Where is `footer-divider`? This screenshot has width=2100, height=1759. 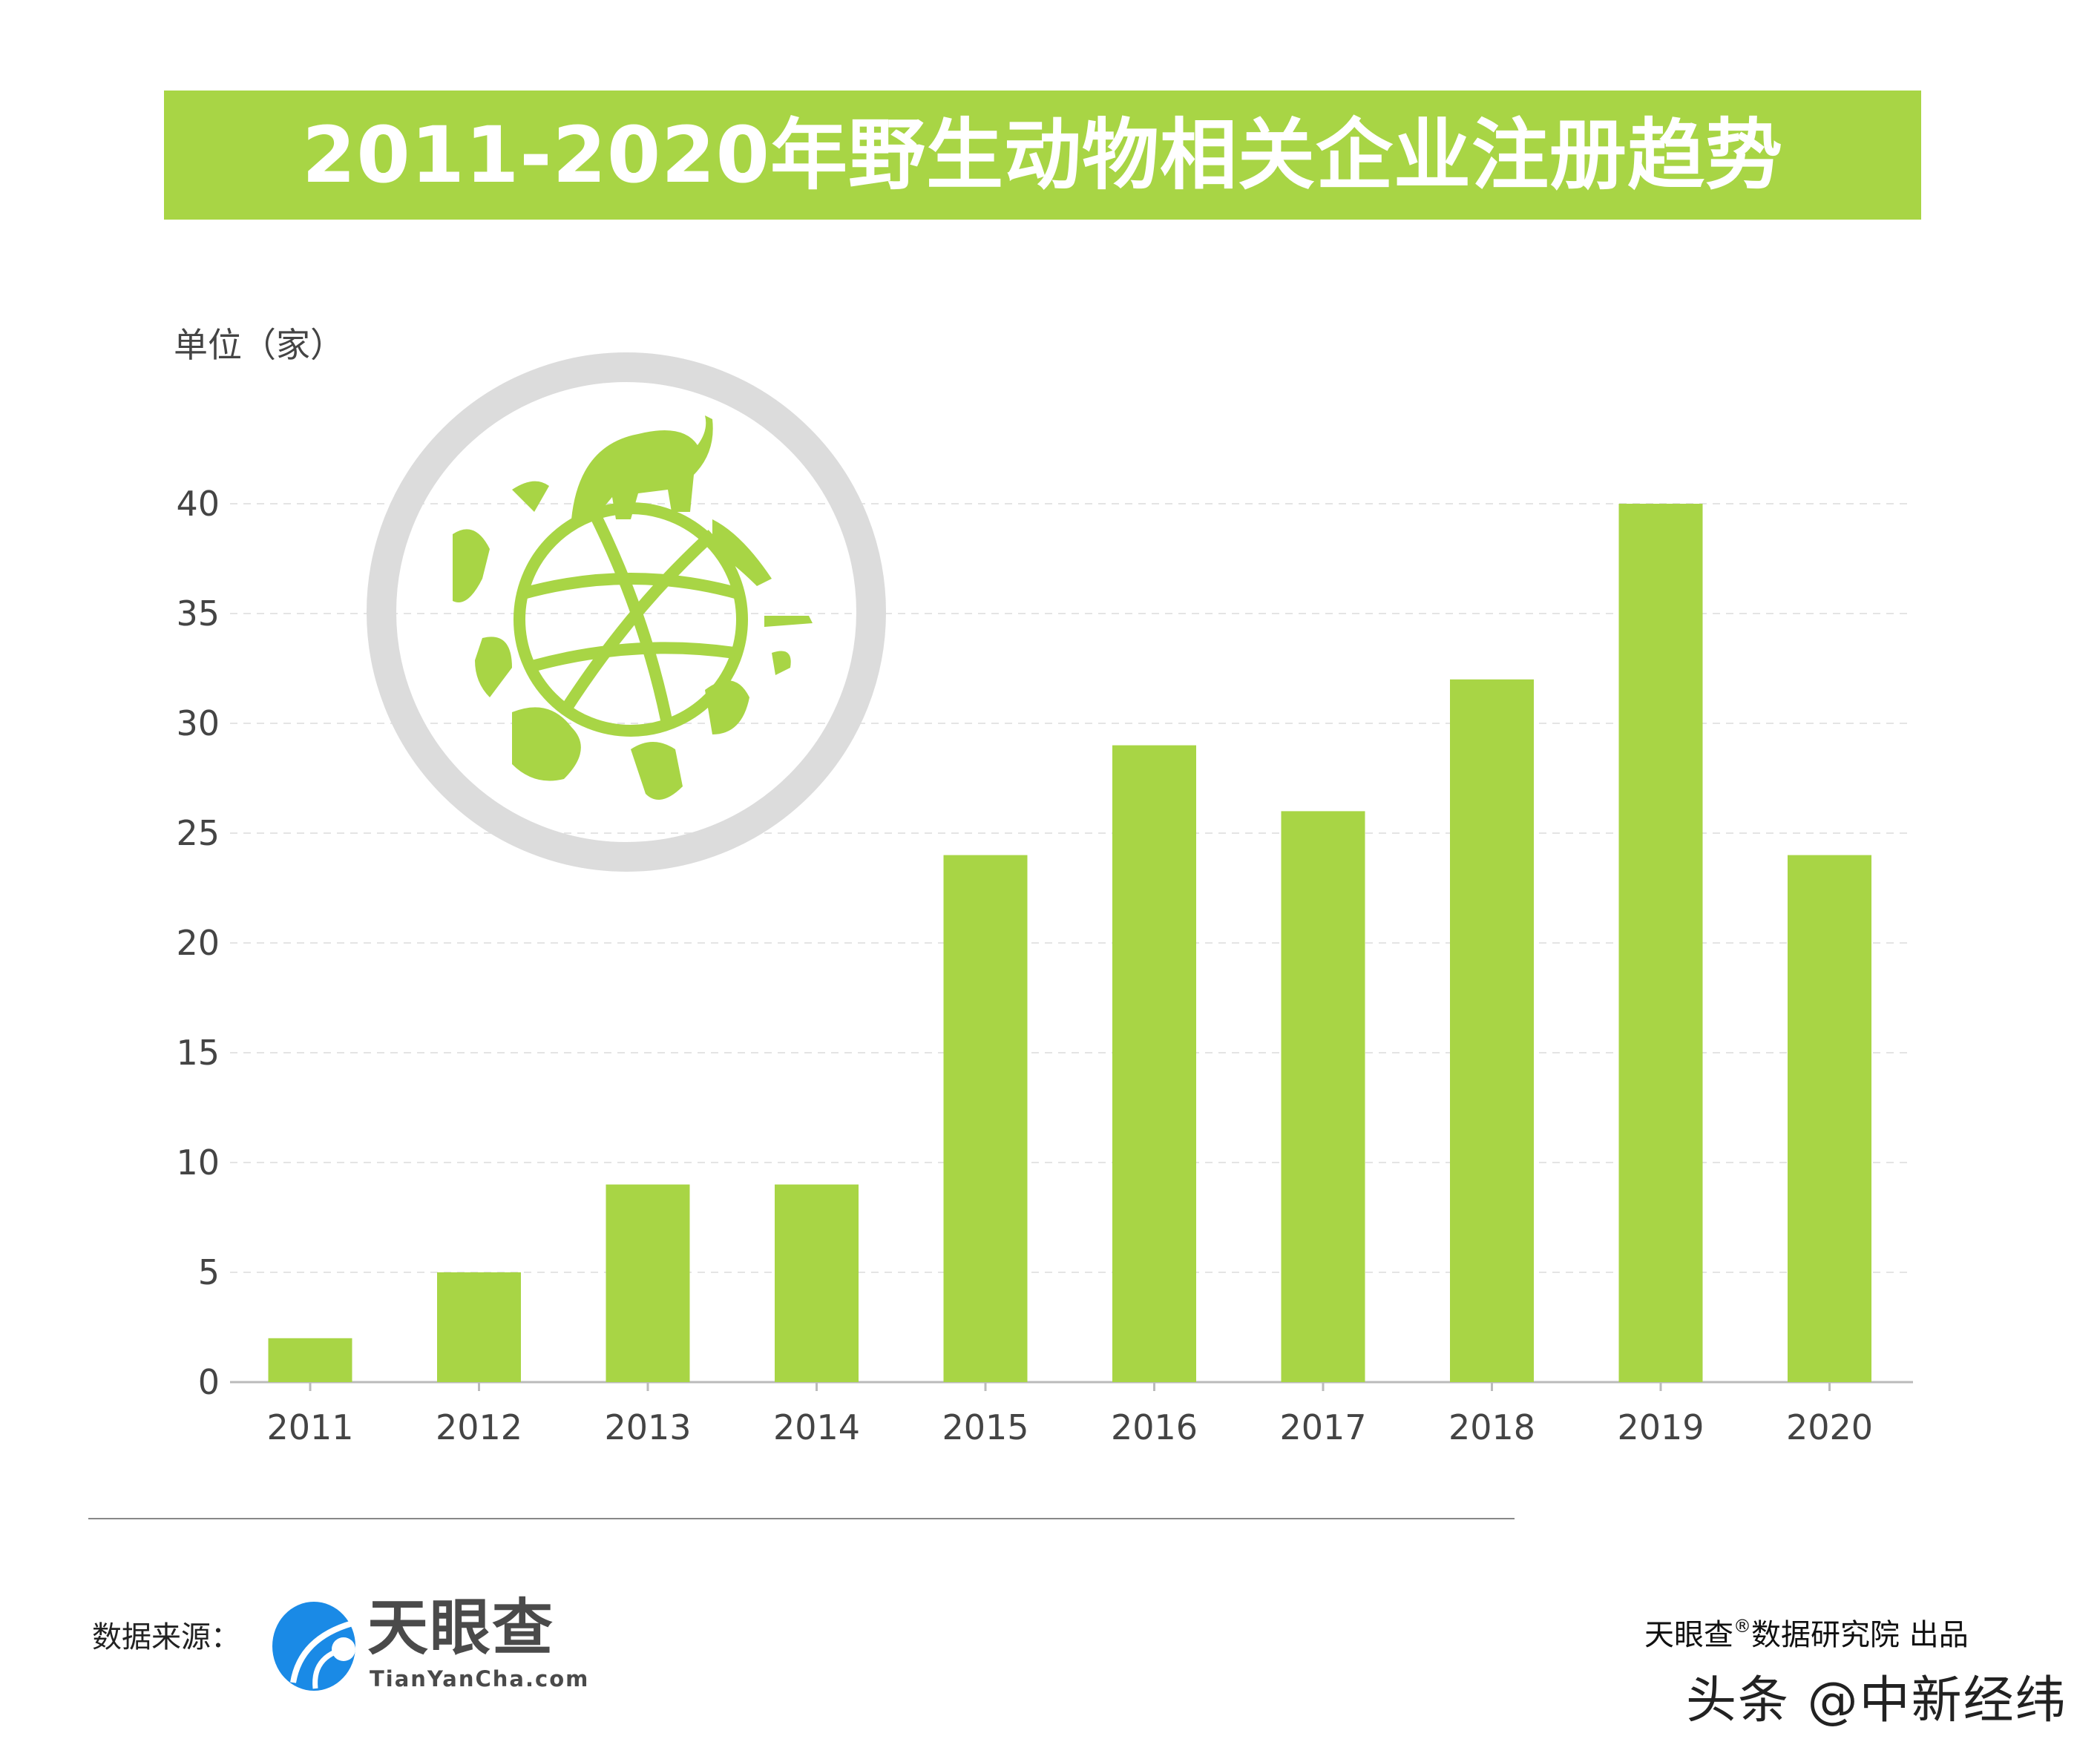 footer-divider is located at coordinates (802, 1519).